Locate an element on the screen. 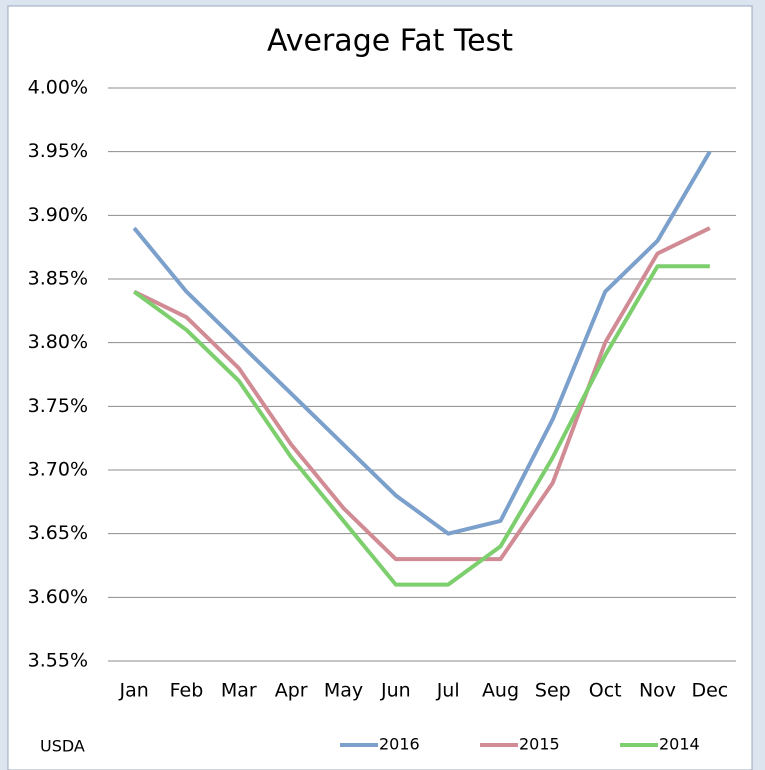 This screenshot has width=765, height=770. y-tick-label: 4.00% is located at coordinates (58, 88).